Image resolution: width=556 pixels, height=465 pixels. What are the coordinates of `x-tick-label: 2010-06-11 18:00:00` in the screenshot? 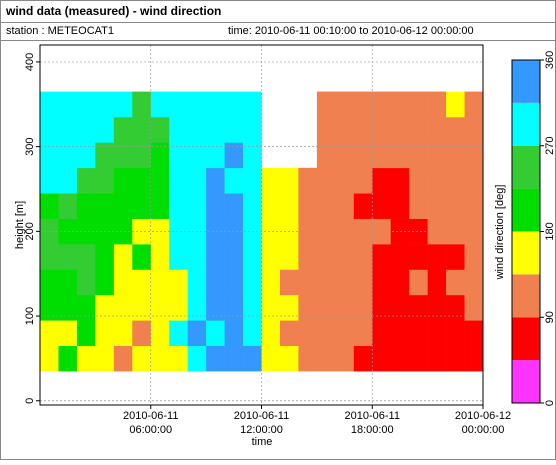 It's located at (372, 423).